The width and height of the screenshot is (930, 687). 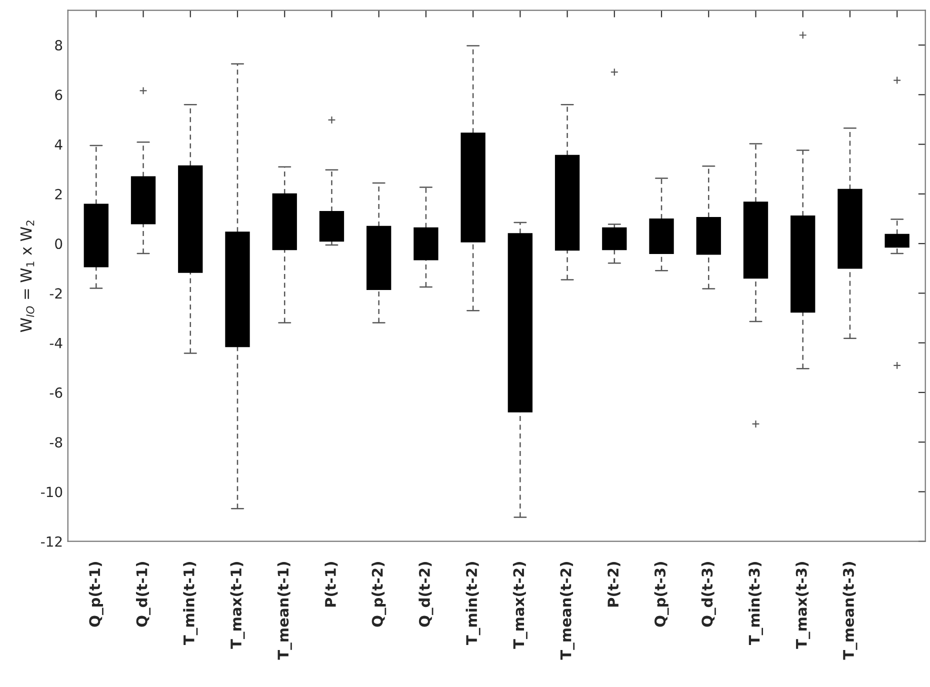 What do you see at coordinates (56, 442) in the screenshot?
I see `y-tick-label: -8` at bounding box center [56, 442].